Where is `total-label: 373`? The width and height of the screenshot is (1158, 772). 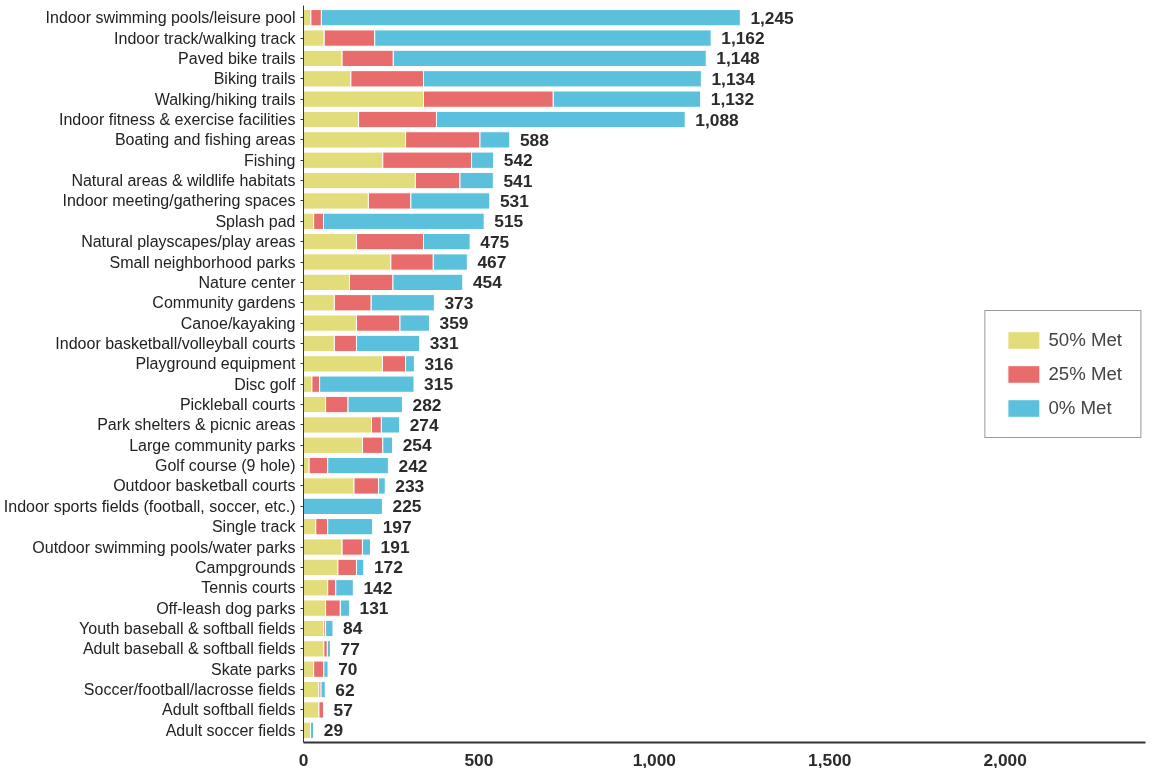
total-label: 373 is located at coordinates (459, 302).